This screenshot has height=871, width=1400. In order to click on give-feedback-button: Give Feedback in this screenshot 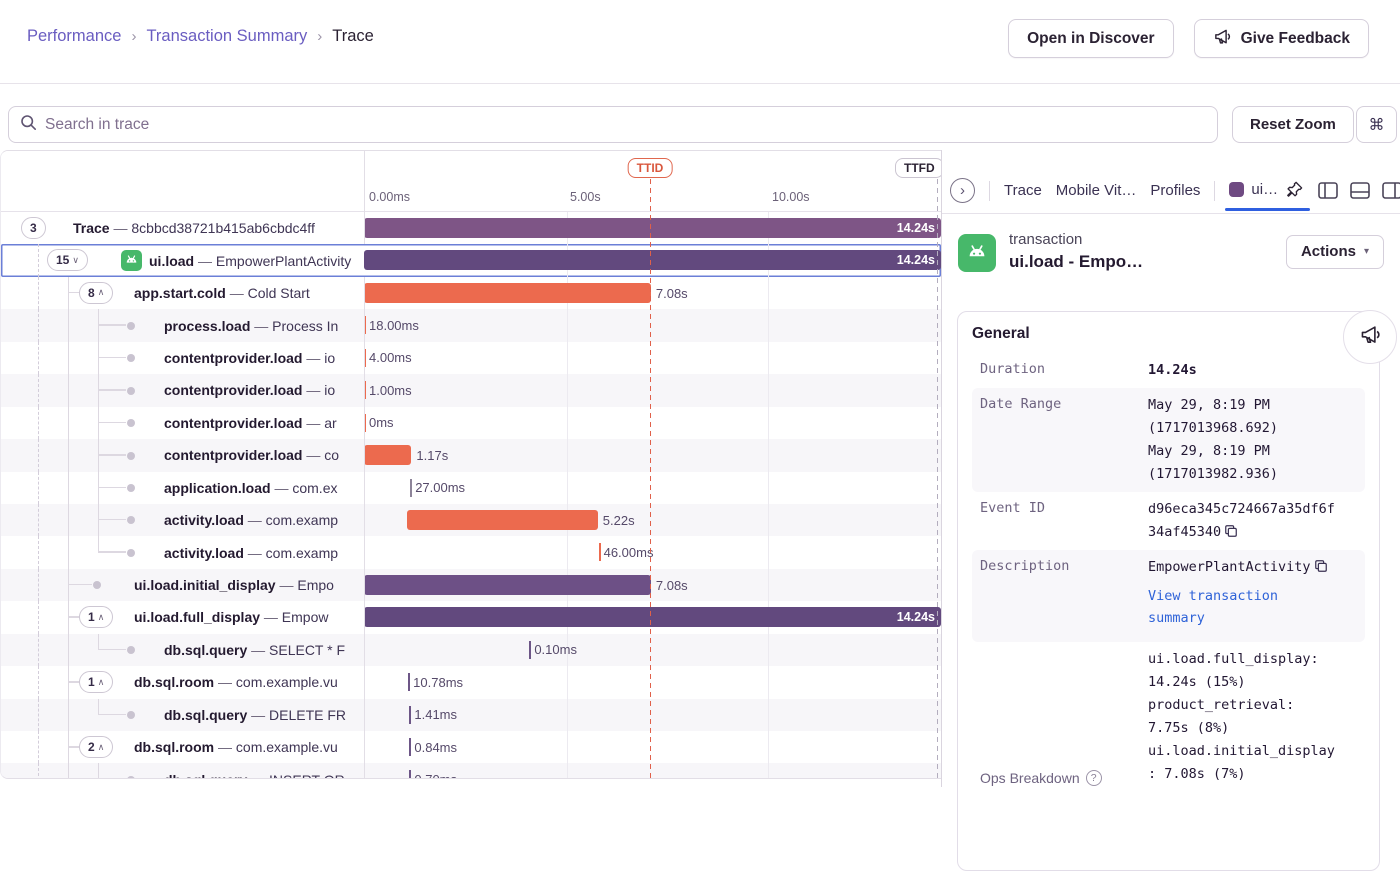, I will do `click(1281, 38)`.